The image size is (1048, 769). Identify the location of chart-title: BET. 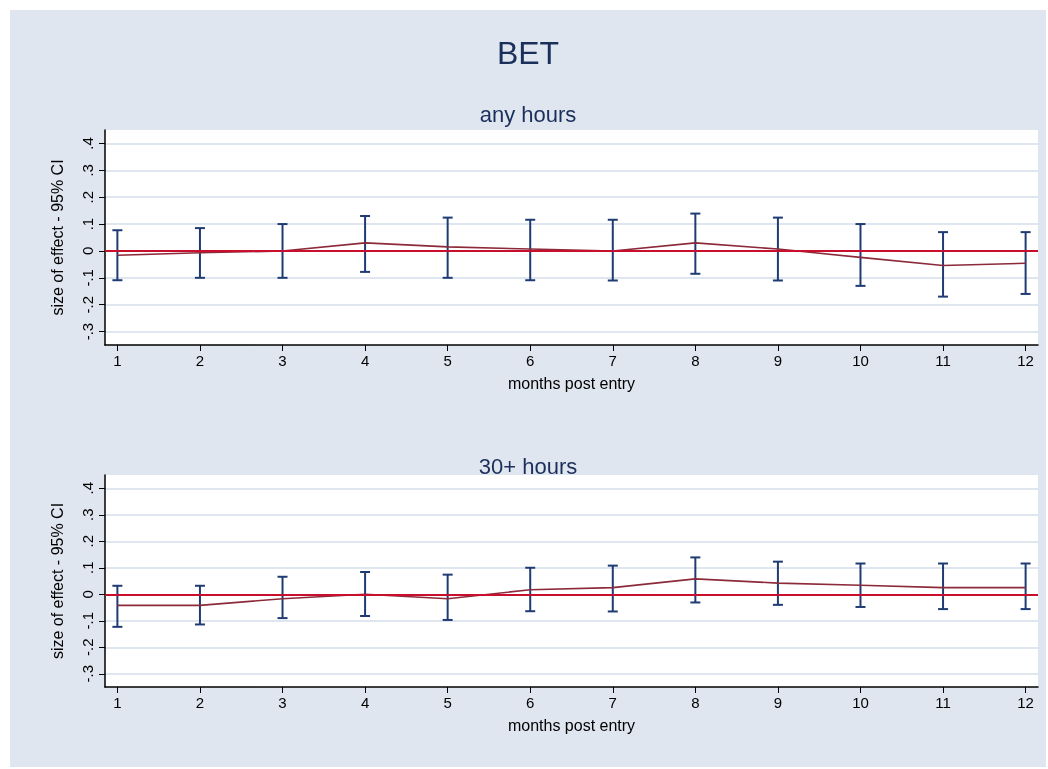
(528, 53).